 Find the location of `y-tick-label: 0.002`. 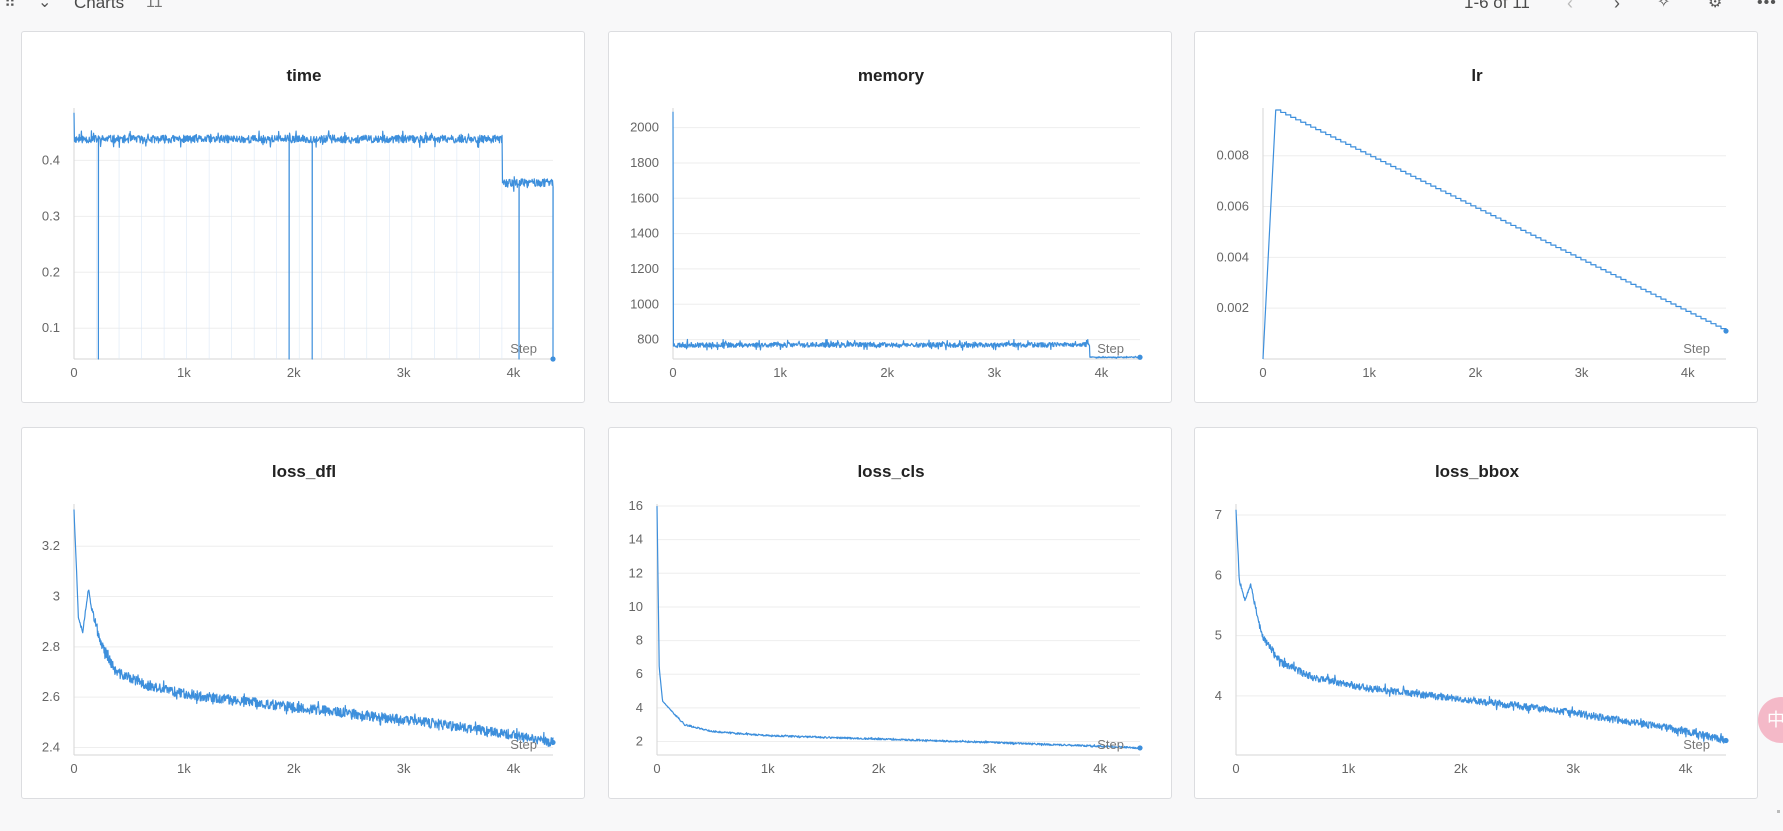

y-tick-label: 0.002 is located at coordinates (1232, 307).